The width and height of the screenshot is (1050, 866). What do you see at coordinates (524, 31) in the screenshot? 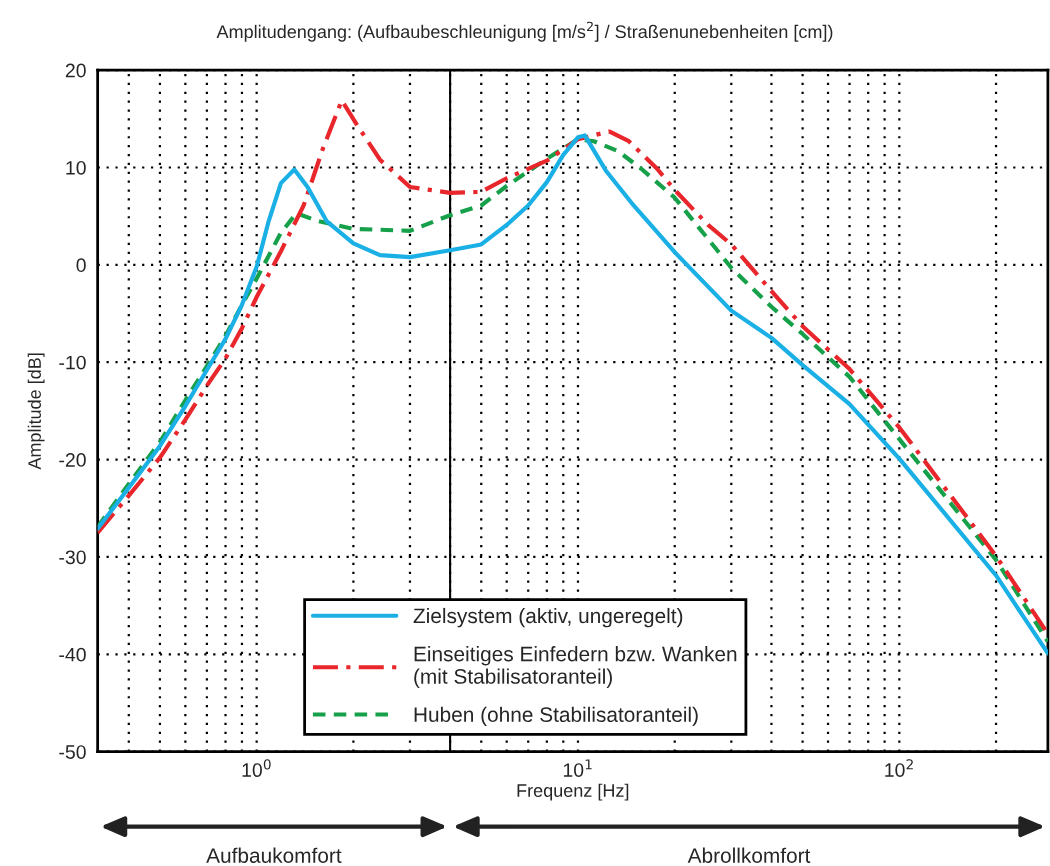
I see `chart-title: Amplitudengang: (Aufbaubeschleunigung [m/s$^{2}$] / Straßenunebenheiten [cm])` at bounding box center [524, 31].